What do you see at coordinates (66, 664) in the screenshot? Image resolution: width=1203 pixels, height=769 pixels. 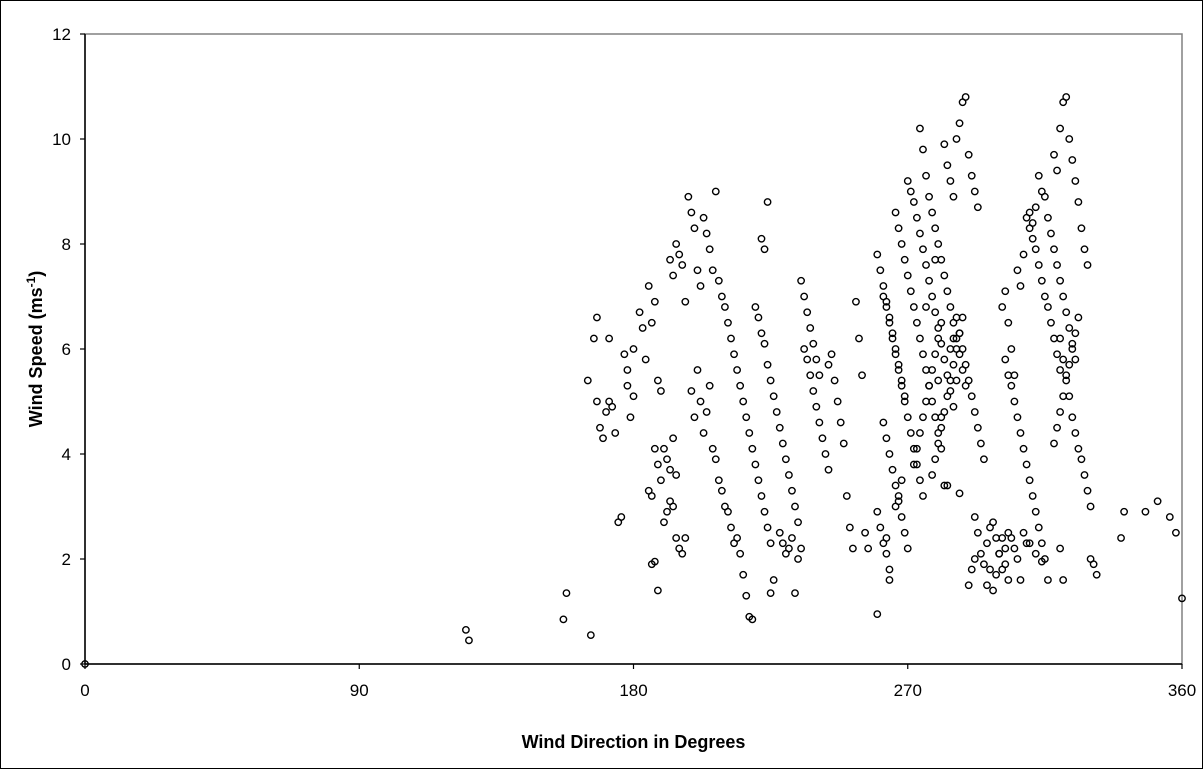 I see `y-tick-label: 0` at bounding box center [66, 664].